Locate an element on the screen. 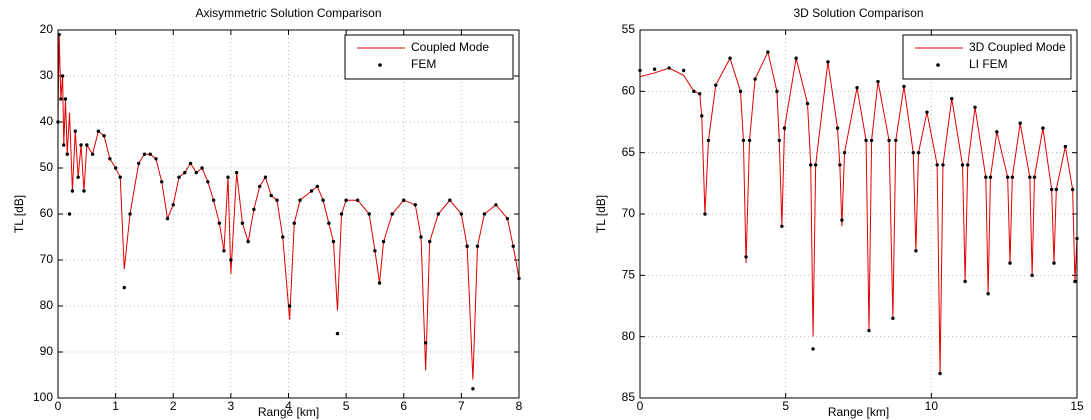  x-tick-label: 1 is located at coordinates (115, 406).